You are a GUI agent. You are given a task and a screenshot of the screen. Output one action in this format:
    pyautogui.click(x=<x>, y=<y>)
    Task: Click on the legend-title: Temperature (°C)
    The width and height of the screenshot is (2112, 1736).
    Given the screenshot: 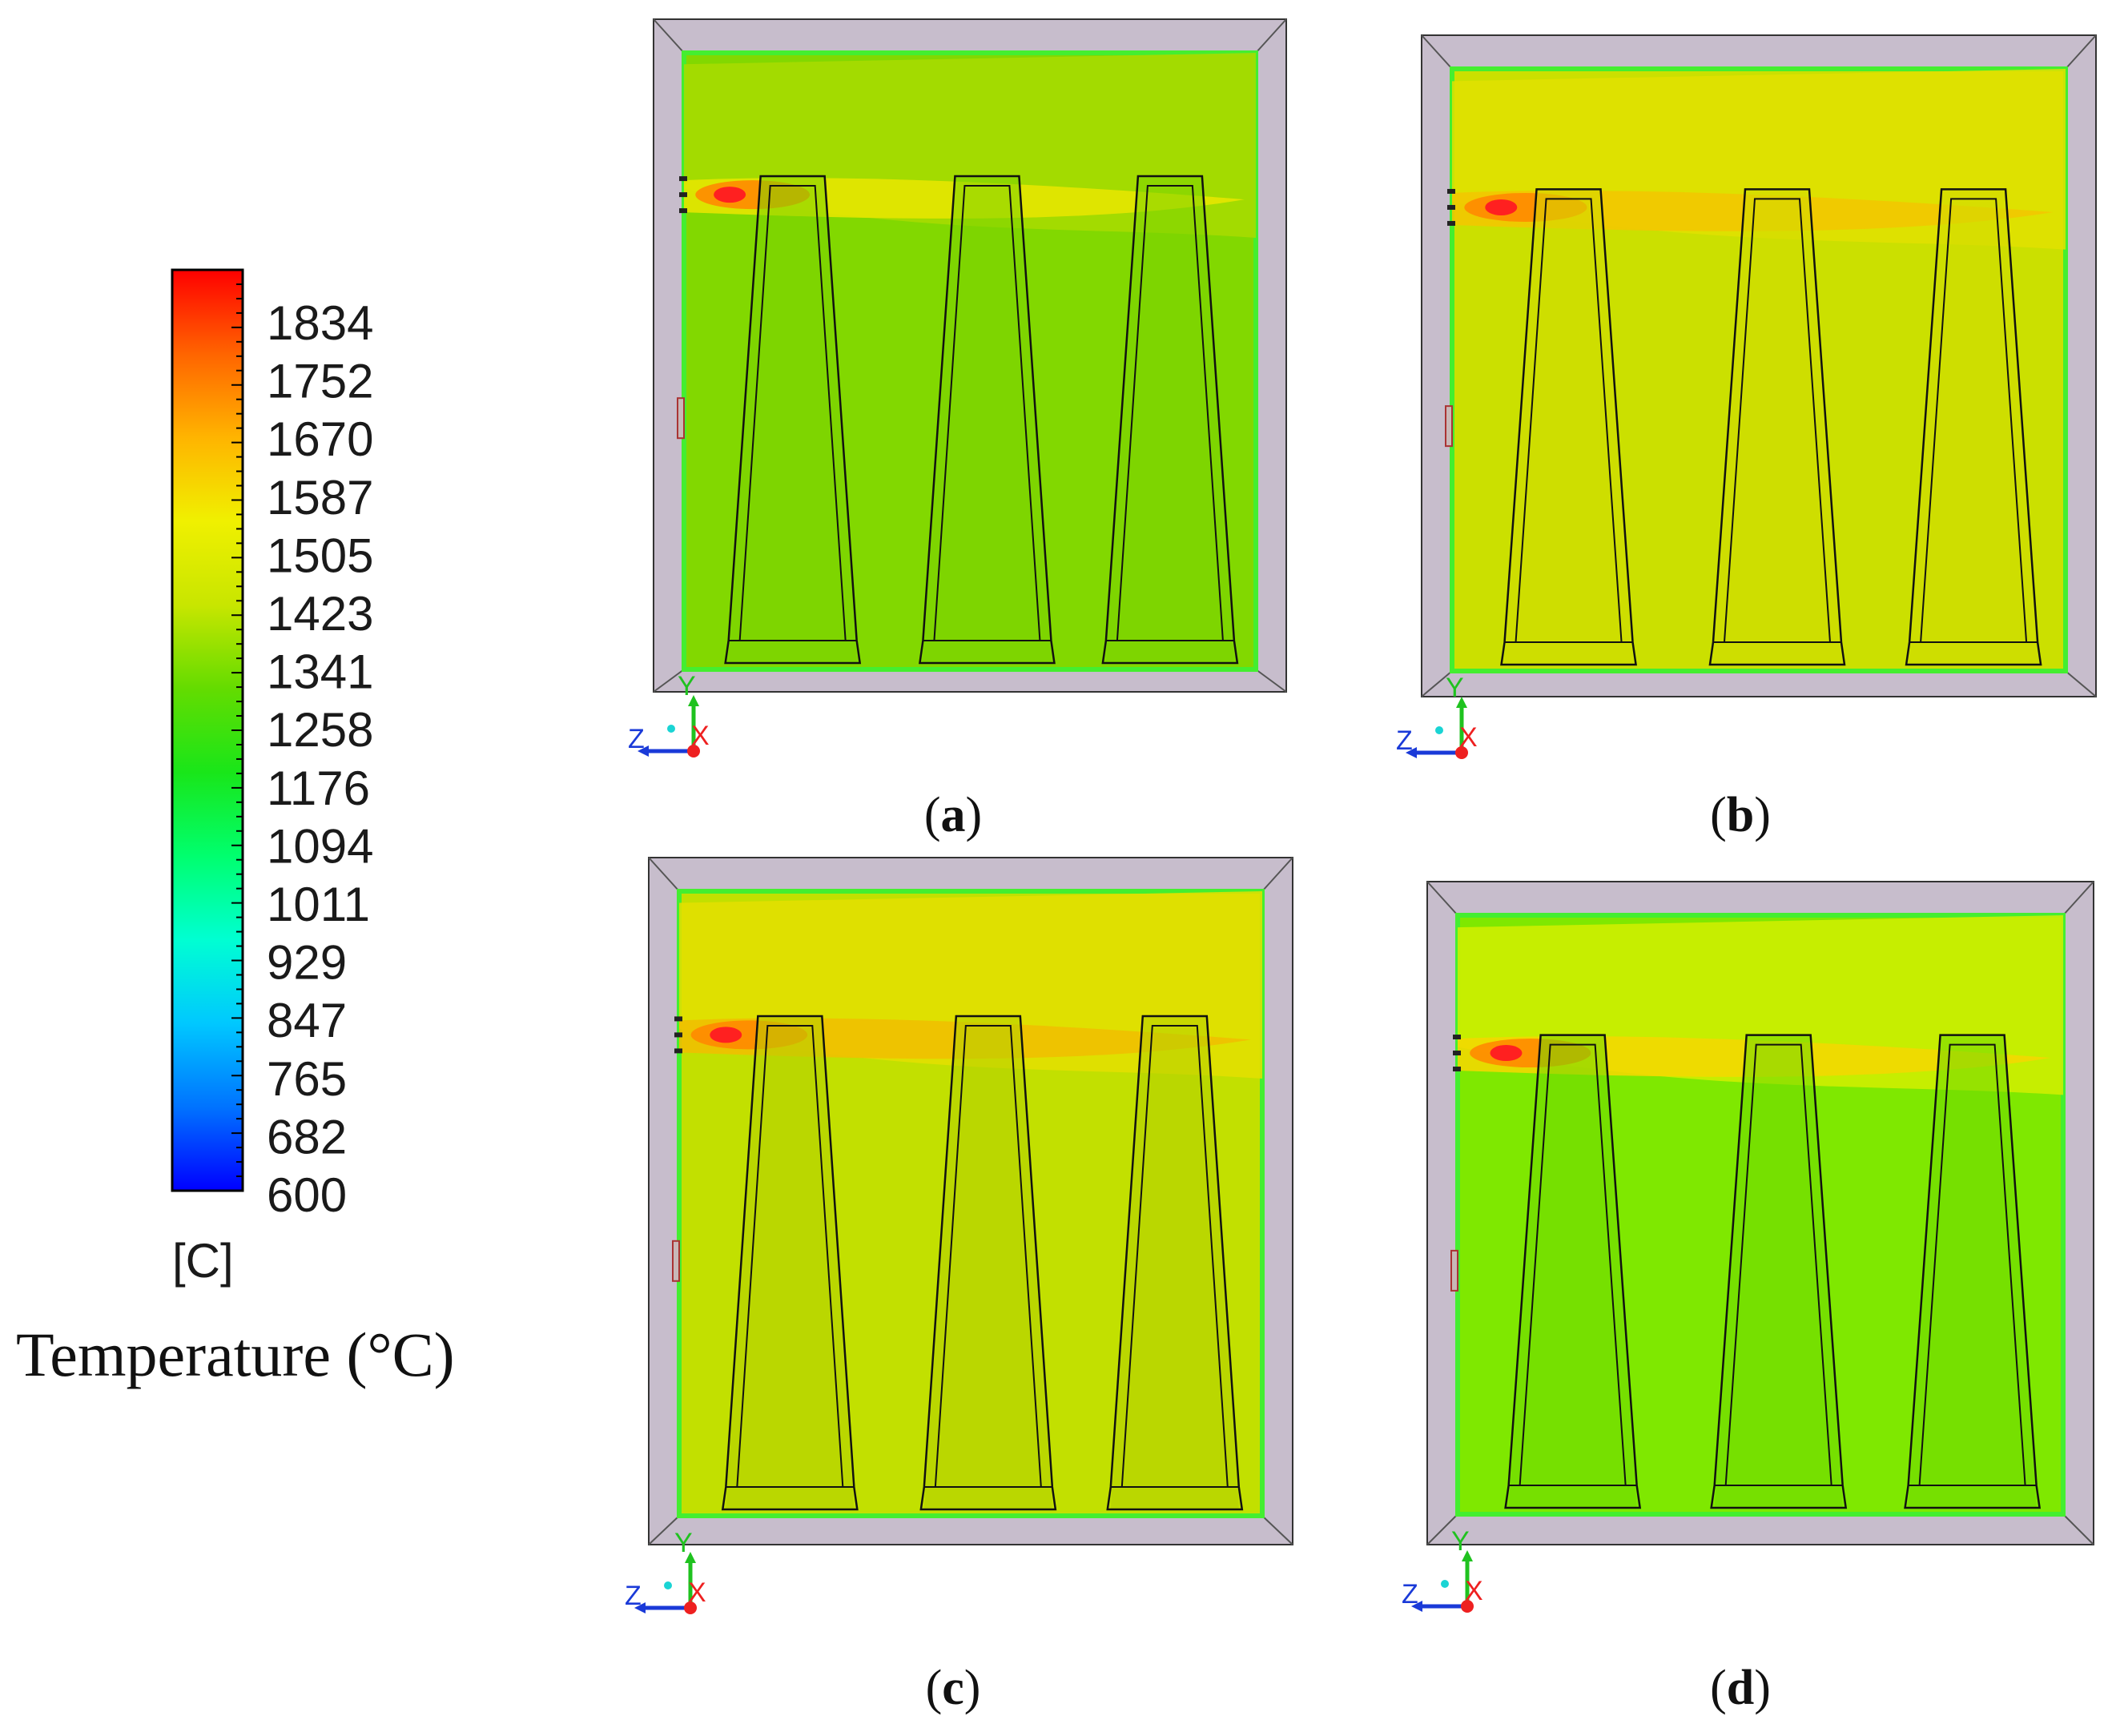 What is the action you would take?
    pyautogui.click(x=235, y=1354)
    